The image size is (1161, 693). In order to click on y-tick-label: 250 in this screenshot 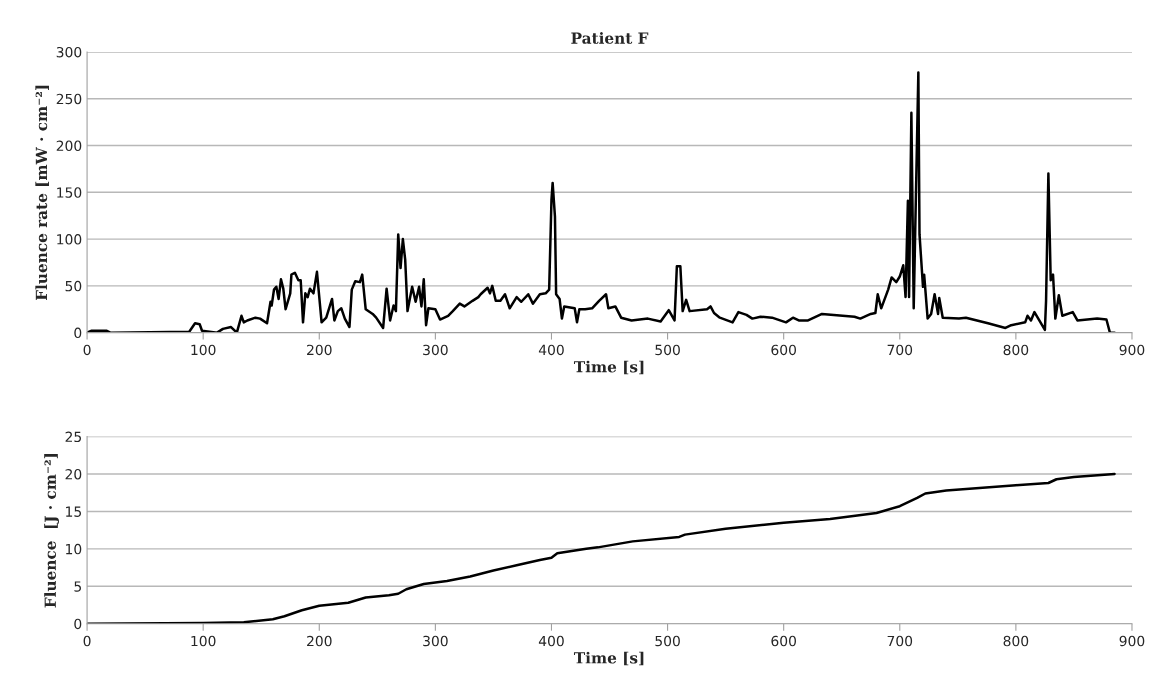, I will do `click(69, 99)`.